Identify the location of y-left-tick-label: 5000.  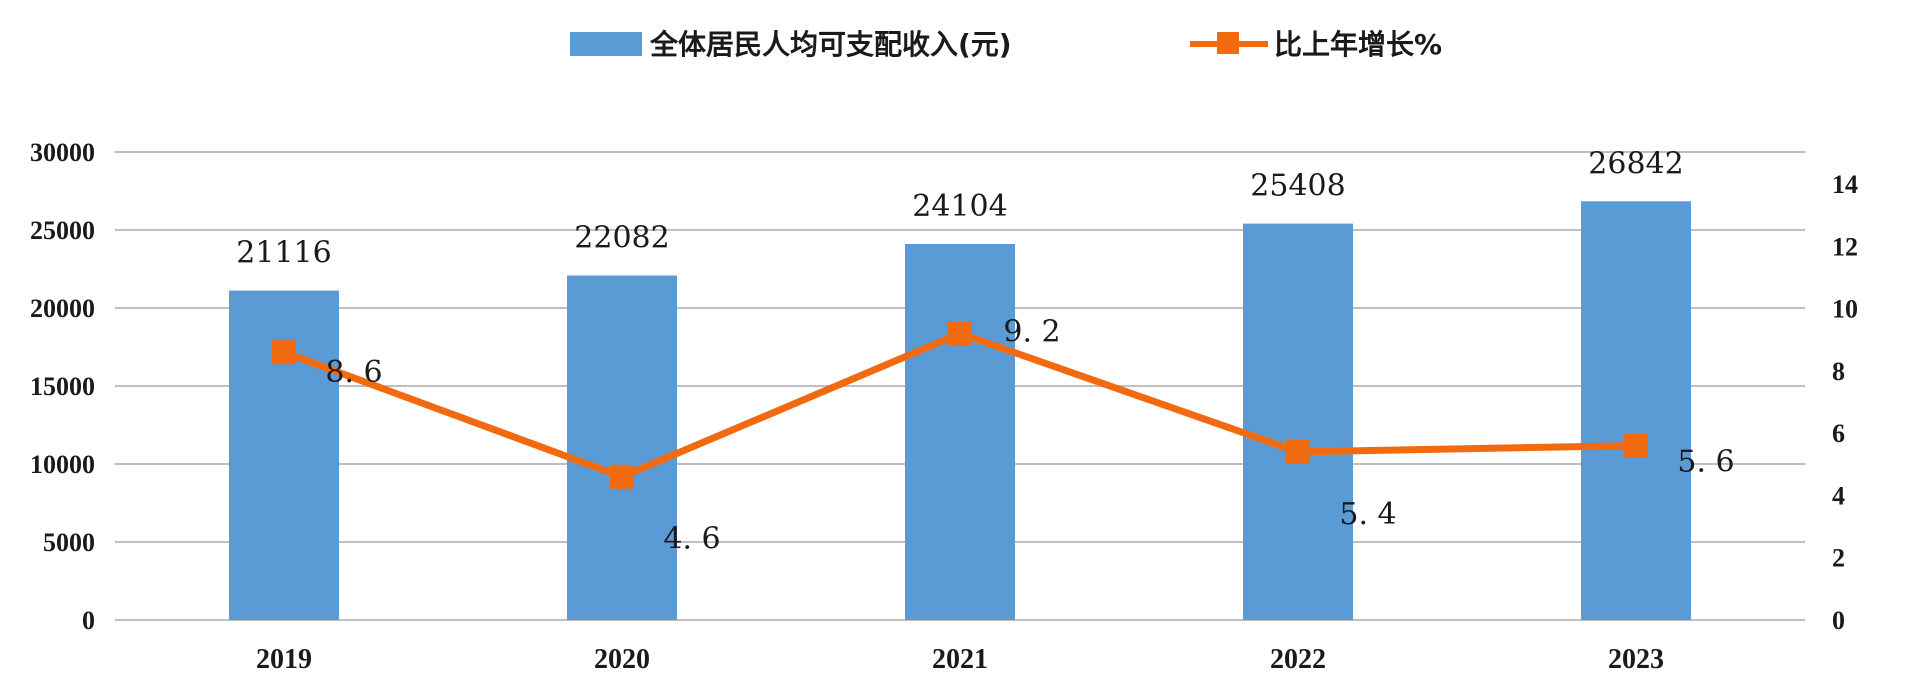
(69, 542).